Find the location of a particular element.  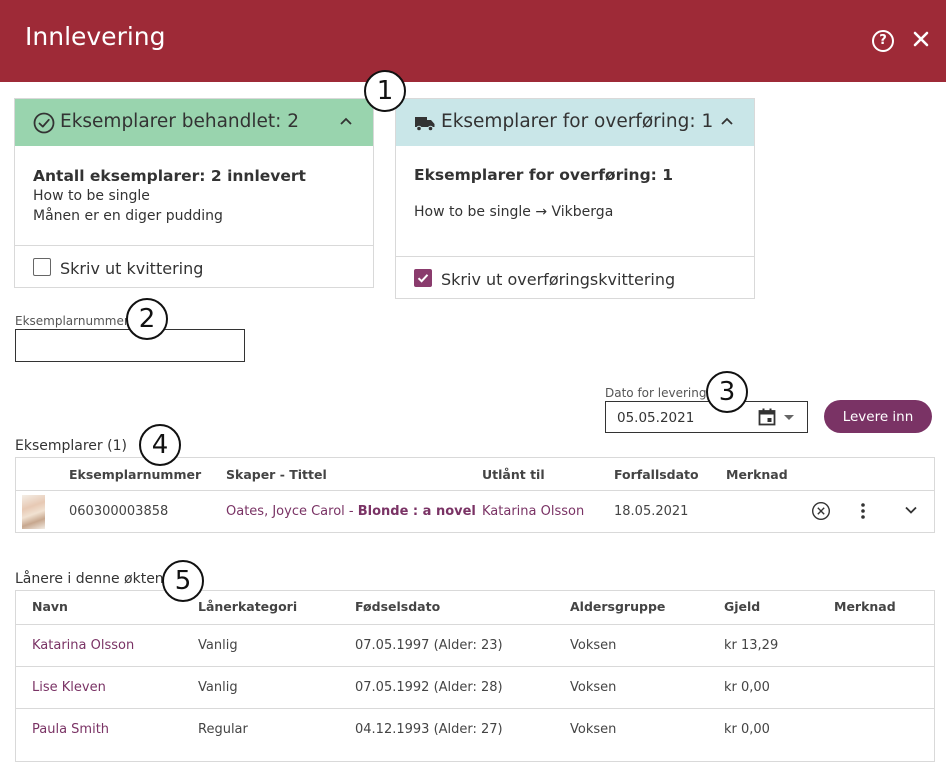

processed-item: Månen er en diger pudding is located at coordinates (128, 216).